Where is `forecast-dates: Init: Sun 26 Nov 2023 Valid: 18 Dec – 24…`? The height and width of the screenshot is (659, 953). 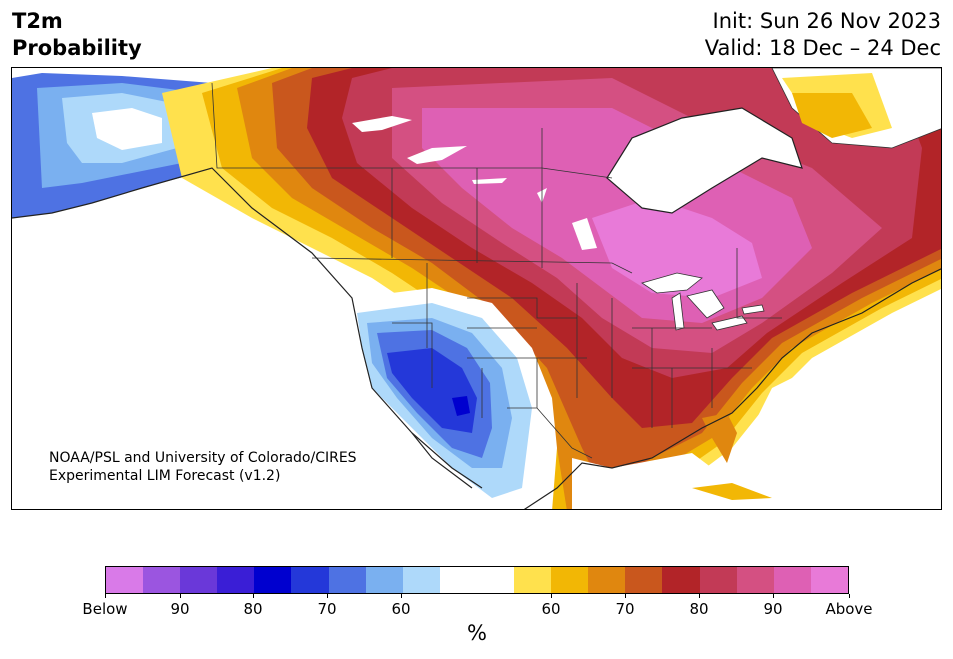 forecast-dates: Init: Sun 26 Nov 2023 Valid: 18 Dec – 24… is located at coordinates (823, 35).